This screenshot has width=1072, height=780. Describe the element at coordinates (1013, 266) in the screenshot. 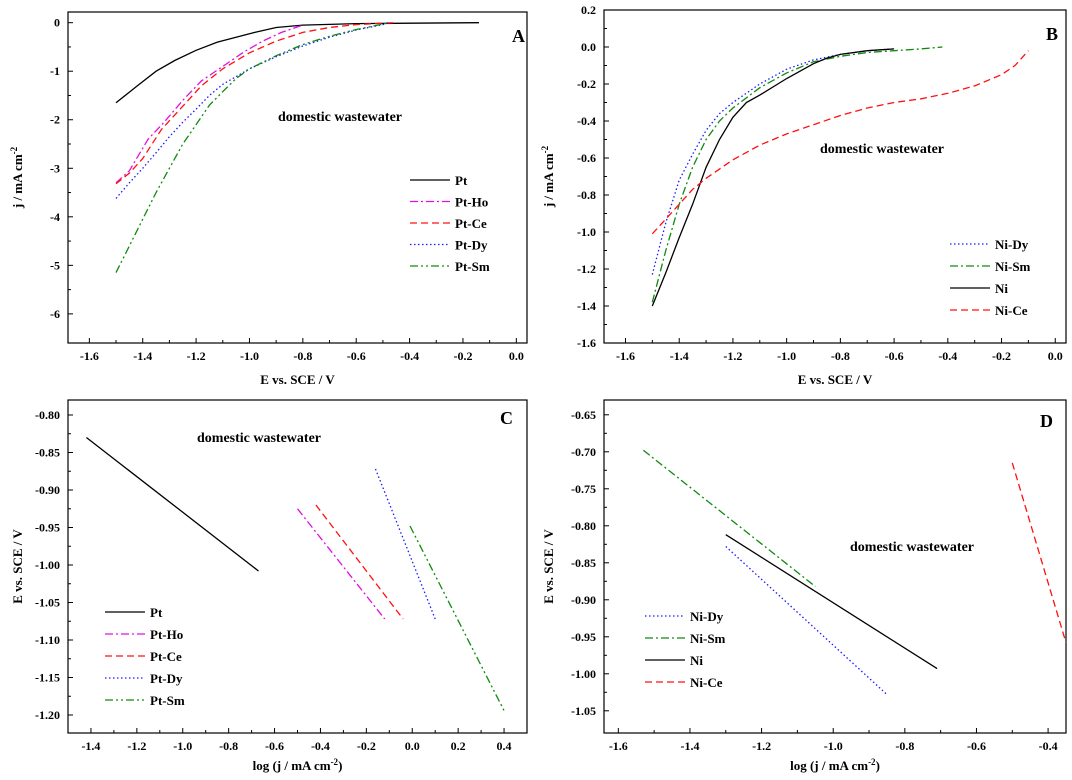

I see `legend-label-ni-sm: Ni-Sm` at that location.